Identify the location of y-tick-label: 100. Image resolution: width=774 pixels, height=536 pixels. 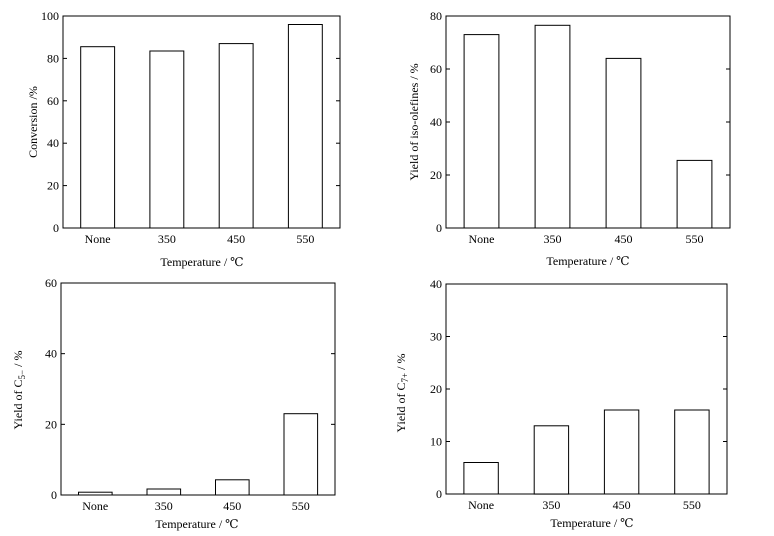
(50, 16).